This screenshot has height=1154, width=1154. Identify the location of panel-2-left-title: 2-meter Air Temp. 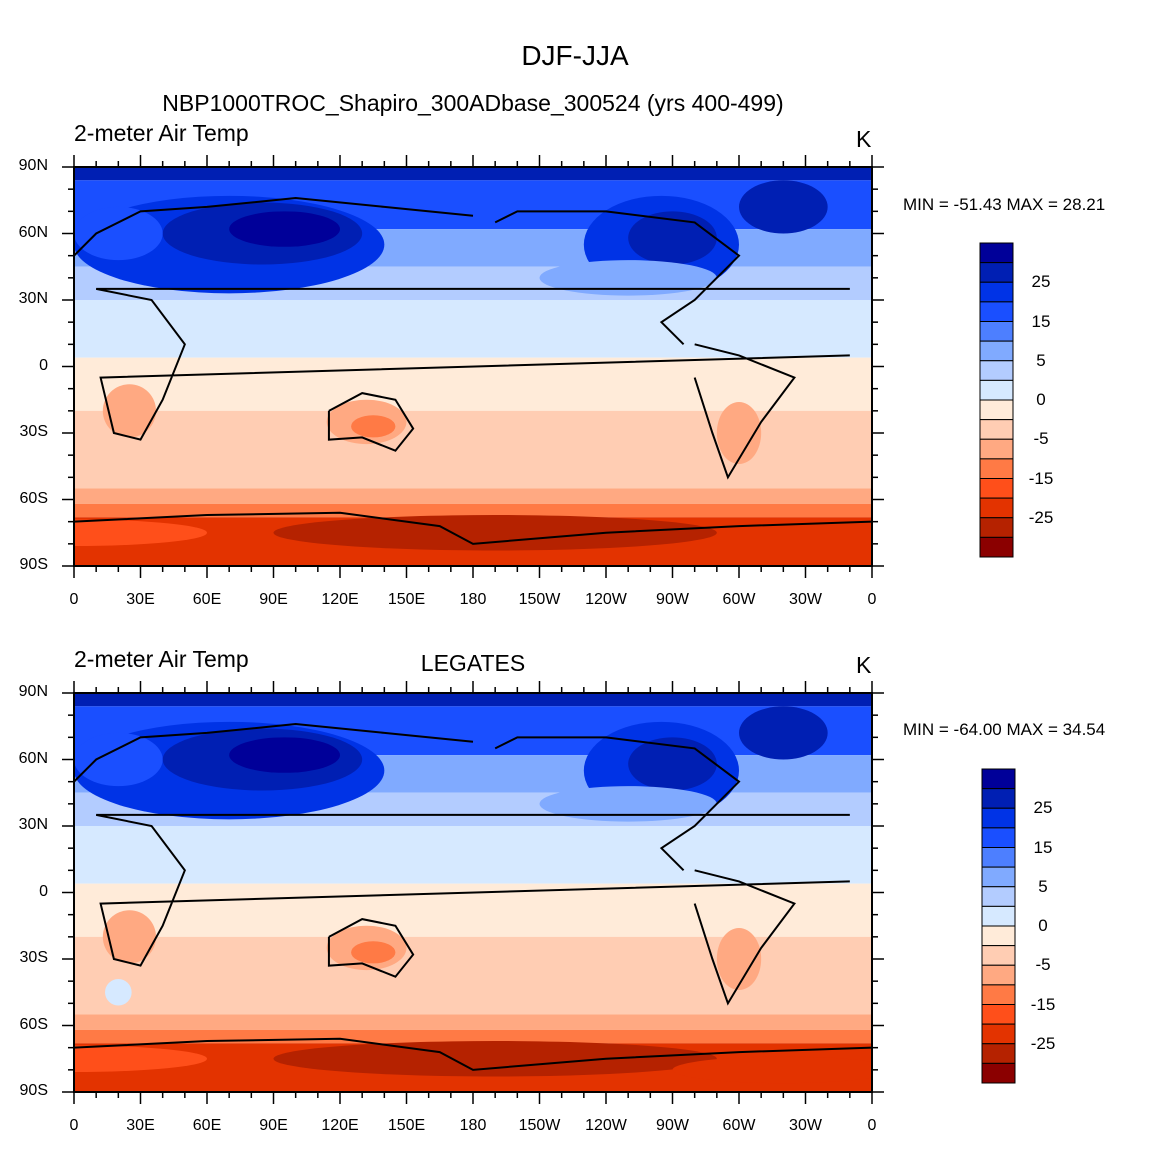
(161, 659).